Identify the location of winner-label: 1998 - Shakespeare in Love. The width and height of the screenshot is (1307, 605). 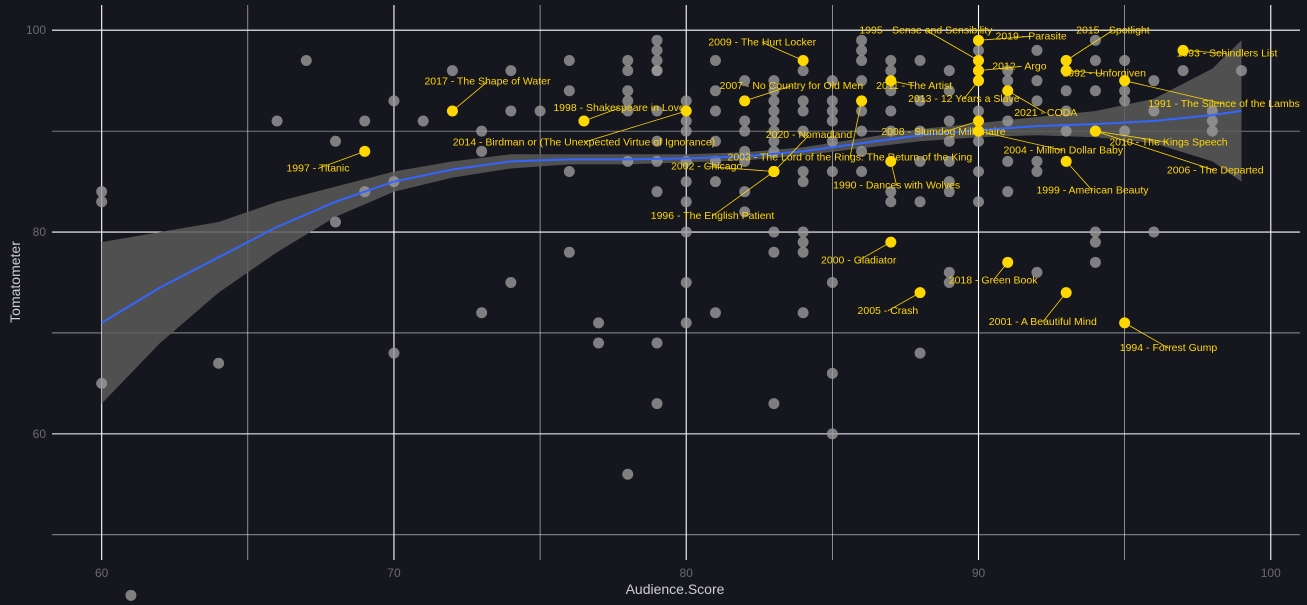
(619, 108).